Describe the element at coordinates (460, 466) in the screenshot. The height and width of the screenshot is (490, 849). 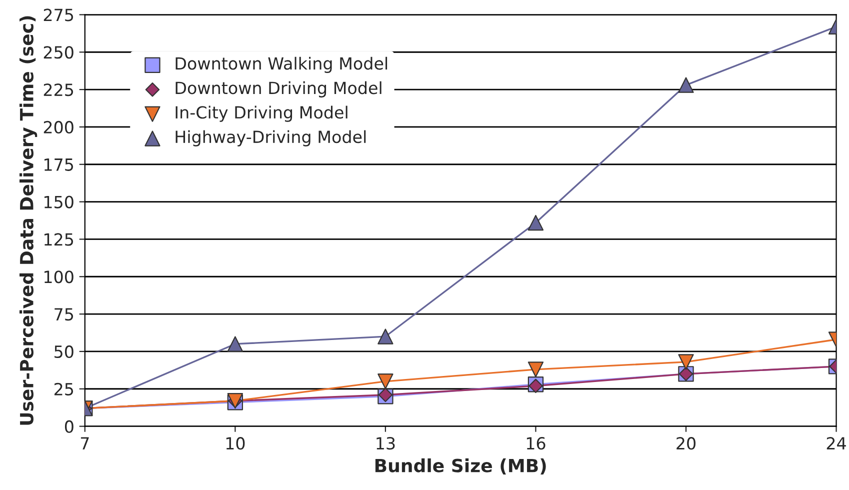
I see `x-axis-title: Bundle Size (MB)` at that location.